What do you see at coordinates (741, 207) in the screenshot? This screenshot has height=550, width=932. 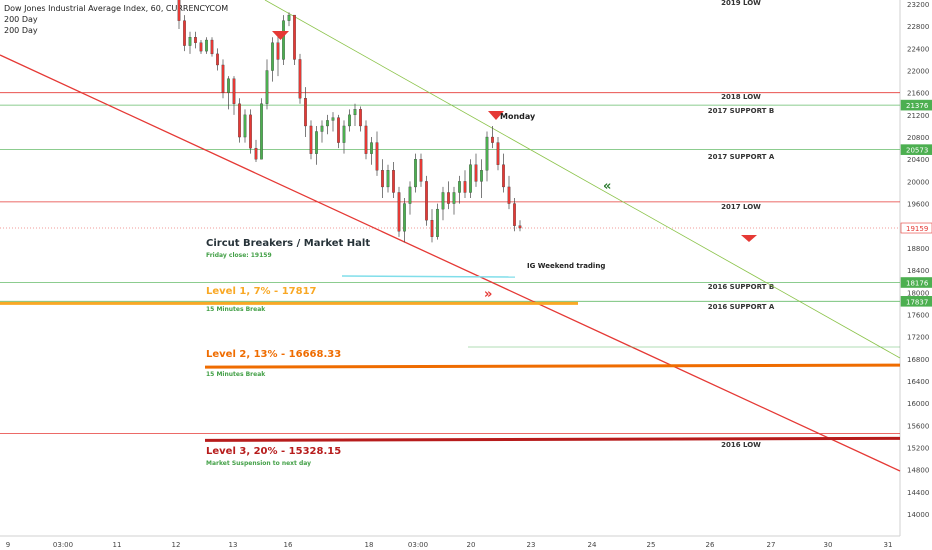 I see `level-label: 2017 LOW` at bounding box center [741, 207].